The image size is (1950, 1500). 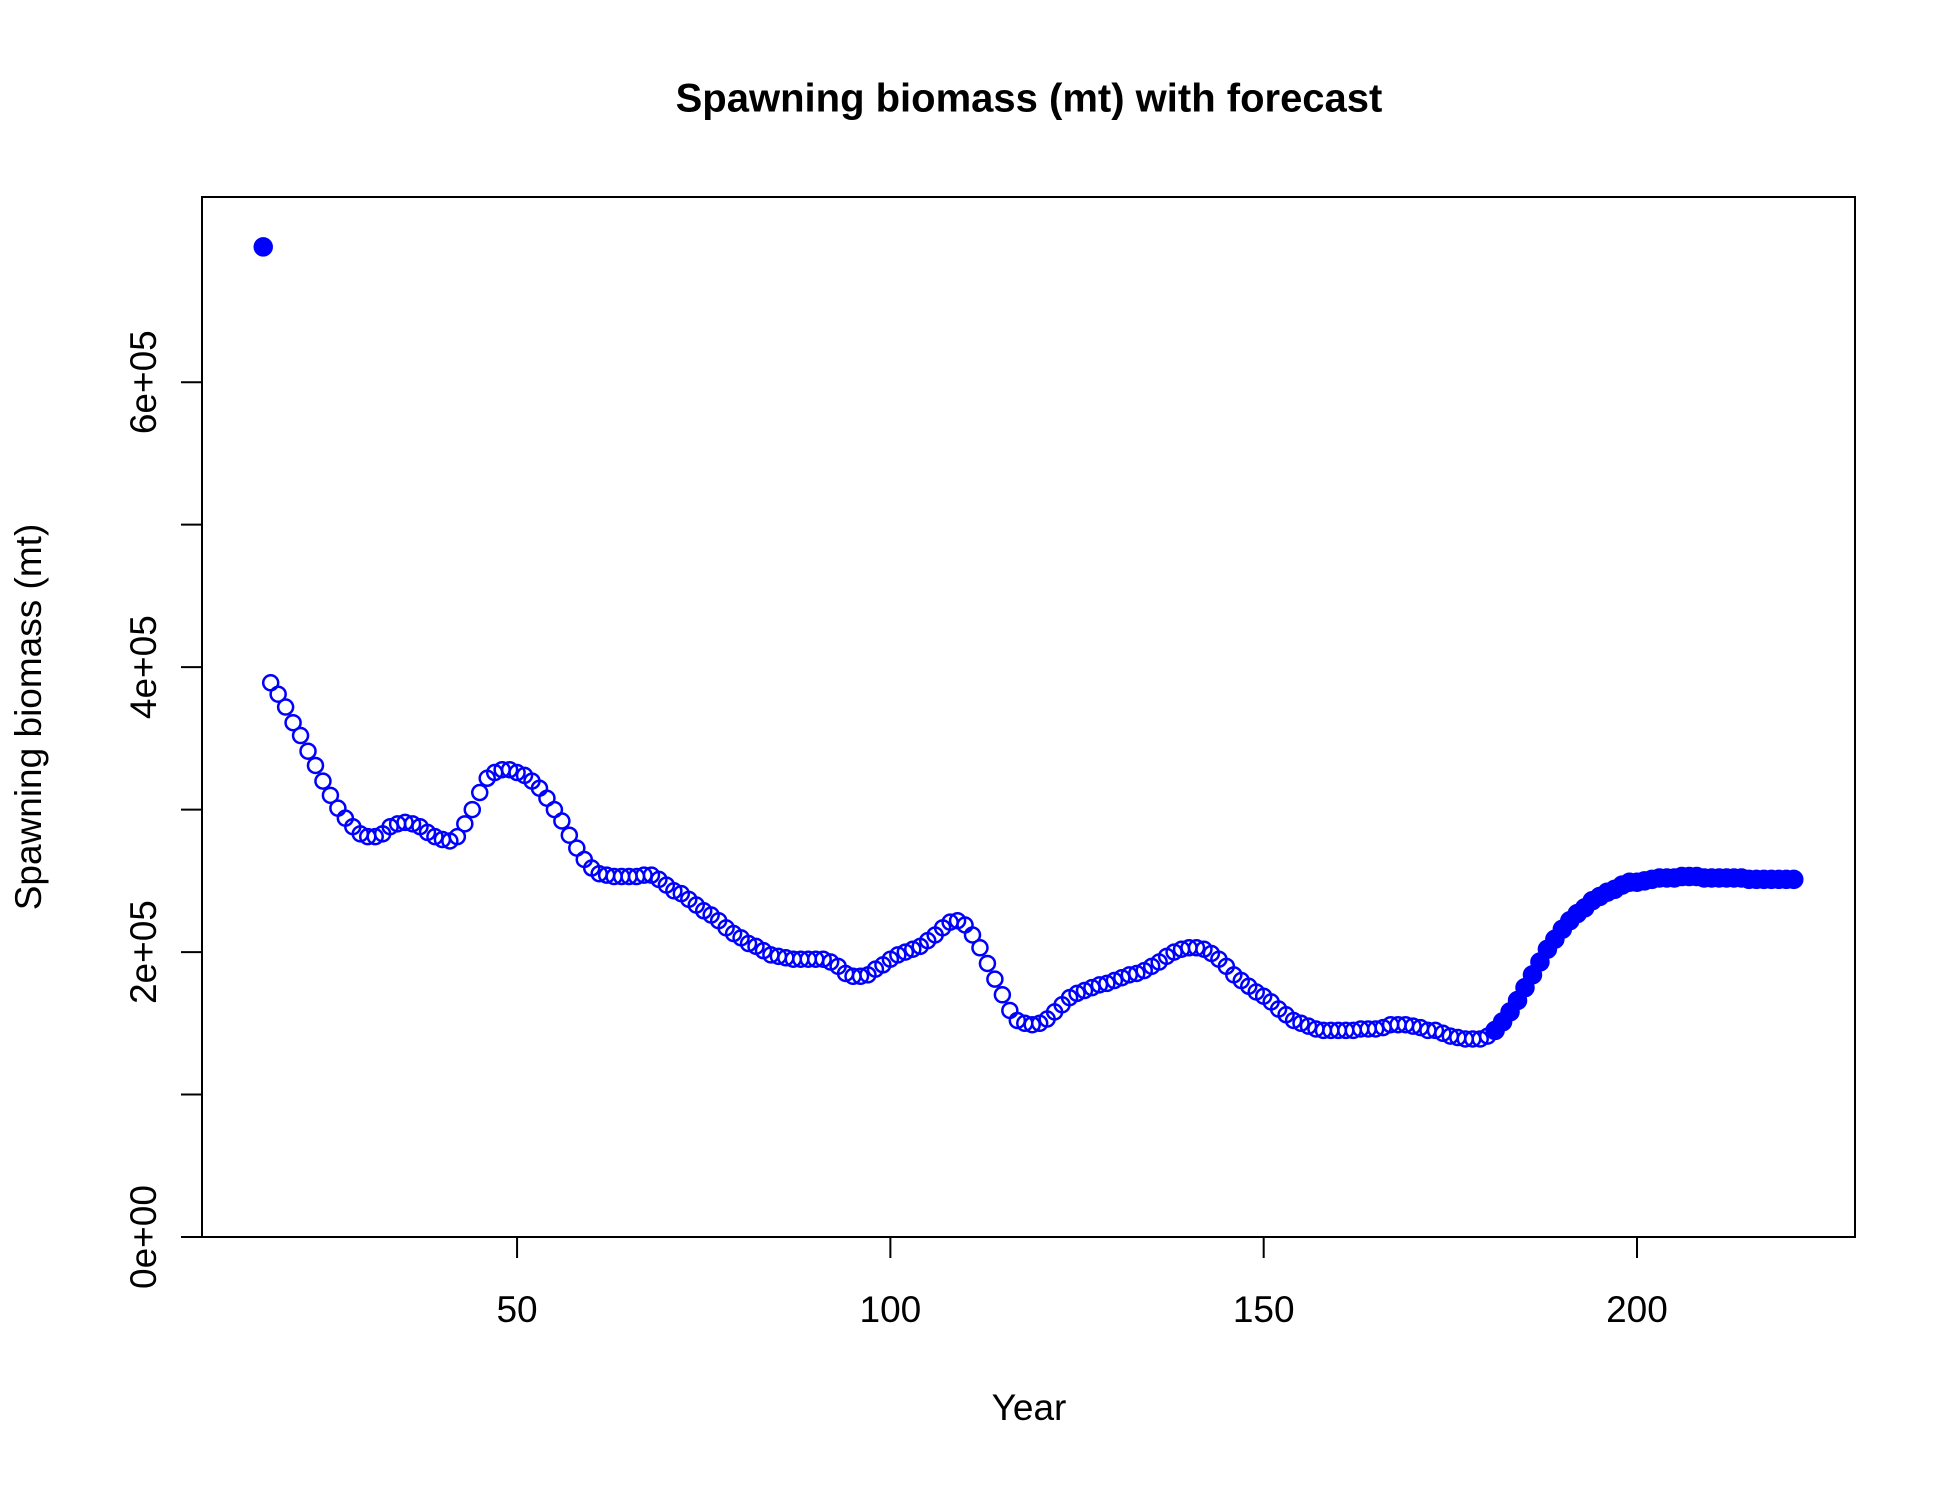 What do you see at coordinates (1637, 1309) in the screenshot?
I see `x-tick-label: 200` at bounding box center [1637, 1309].